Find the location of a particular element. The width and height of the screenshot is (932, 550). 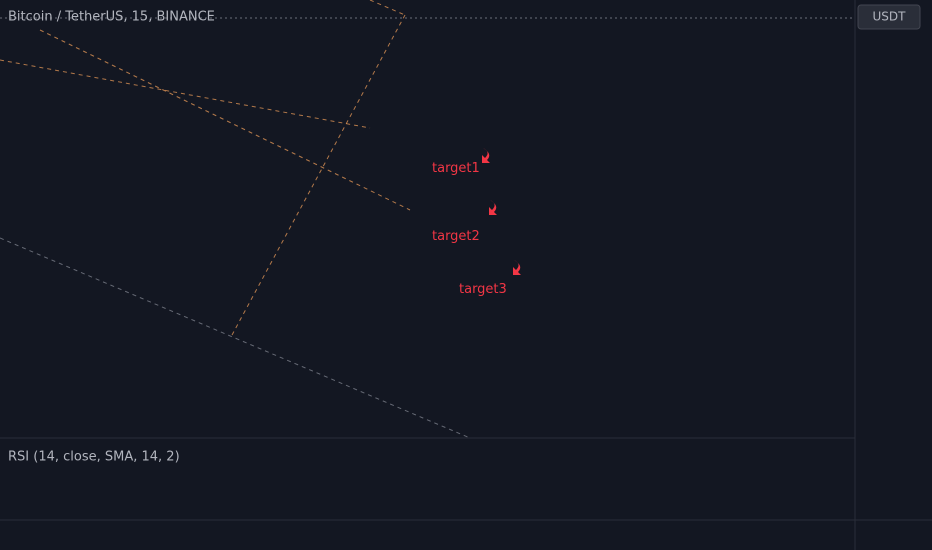

annotation: target1 is located at coordinates (456, 168).